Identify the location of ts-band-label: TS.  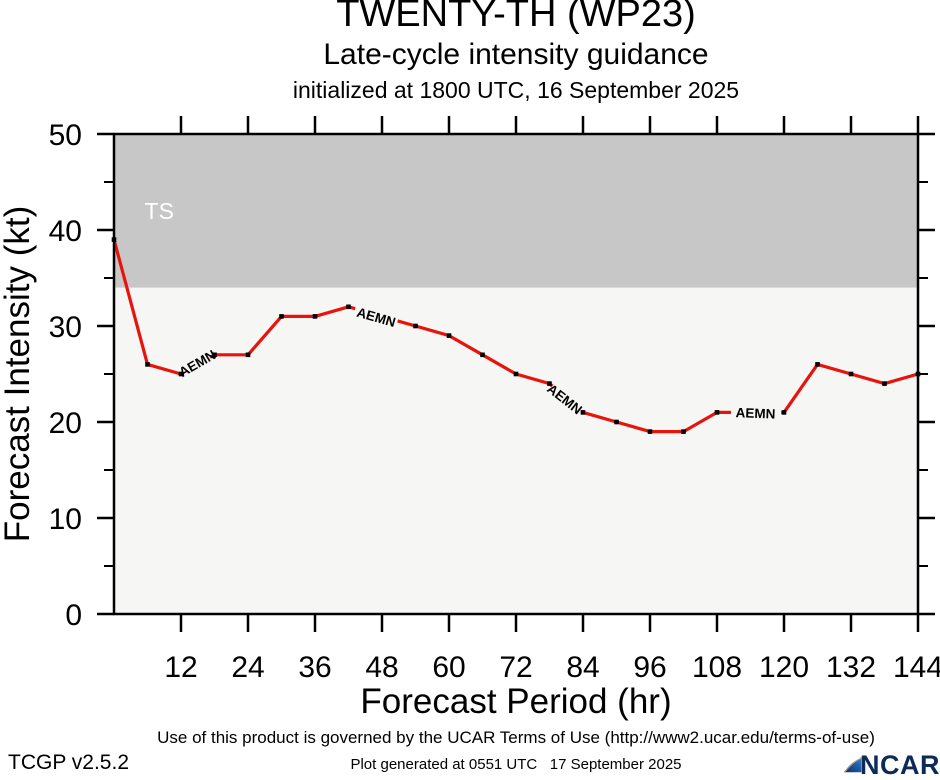
(159, 211).